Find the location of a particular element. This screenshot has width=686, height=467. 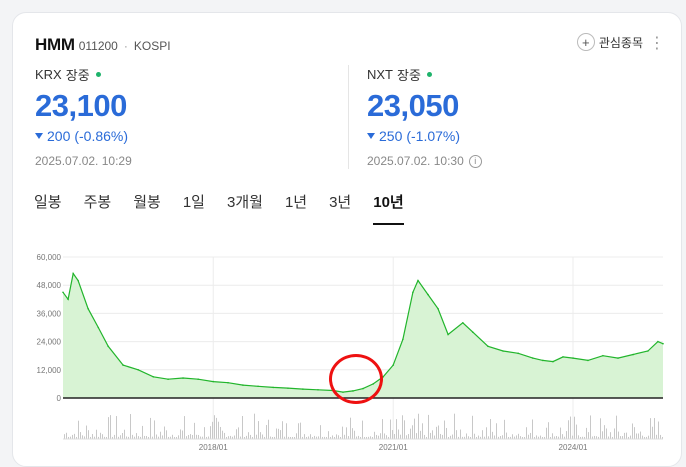

change-amount: 200 is located at coordinates (59, 136).